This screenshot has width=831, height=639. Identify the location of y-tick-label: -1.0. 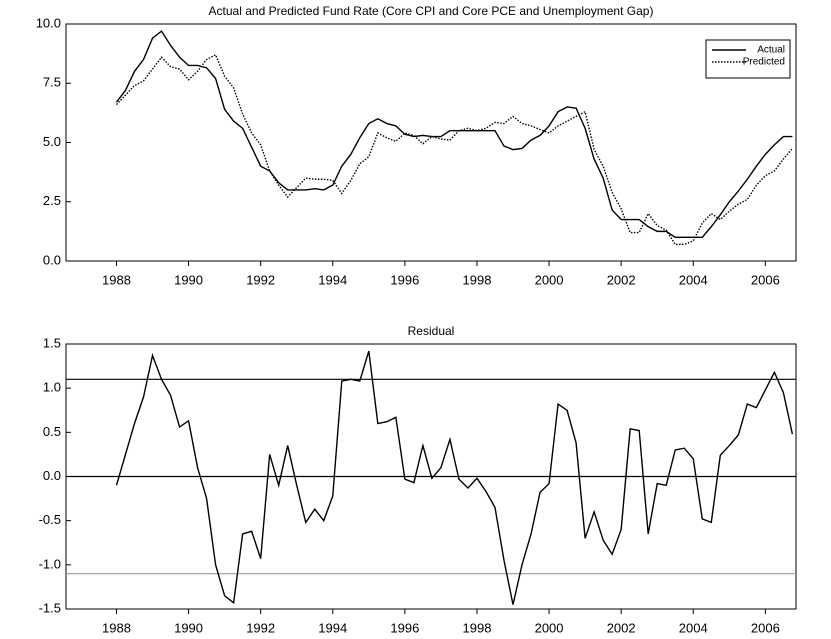
(50, 563).